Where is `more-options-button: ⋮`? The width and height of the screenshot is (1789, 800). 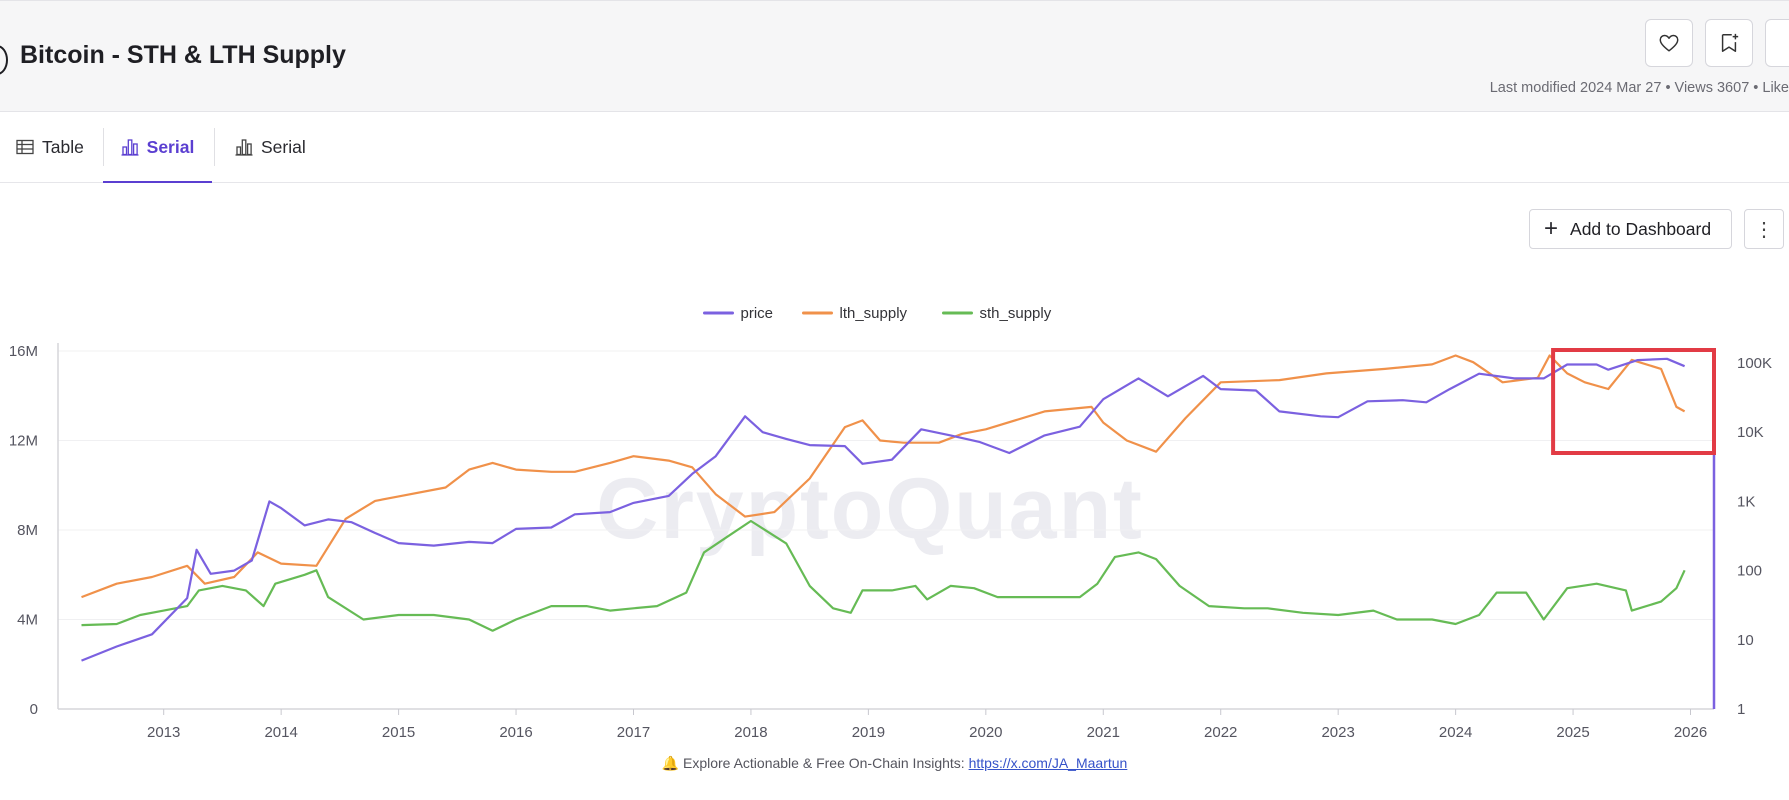
more-options-button: ⋮ is located at coordinates (1764, 229).